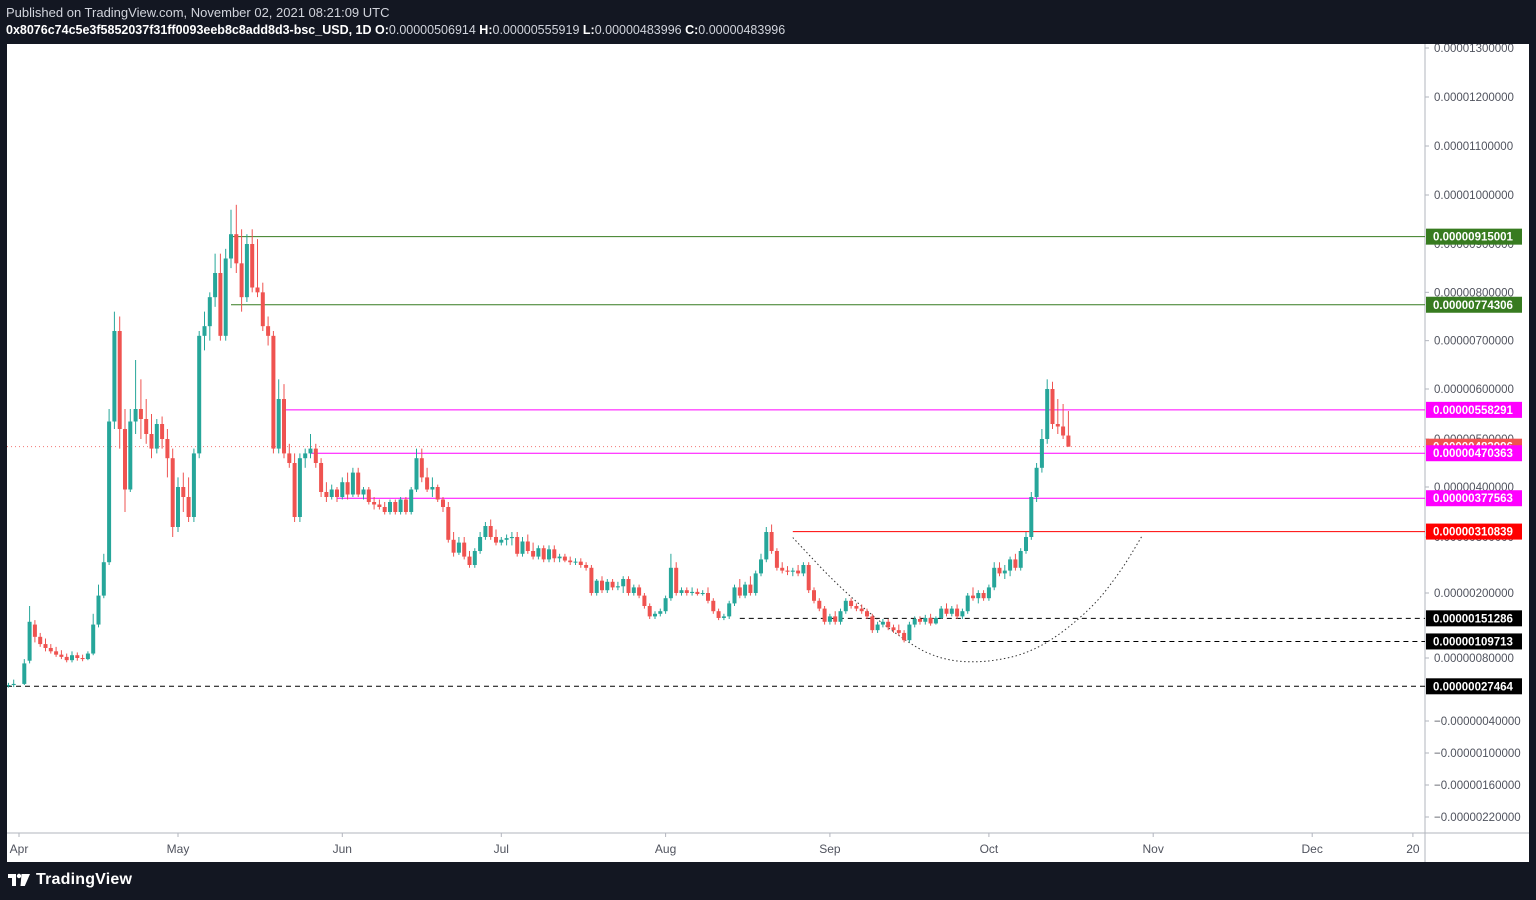 This screenshot has width=1536, height=900. Describe the element at coordinates (70, 880) in the screenshot. I see `tradingview-logo: TradingView` at that location.